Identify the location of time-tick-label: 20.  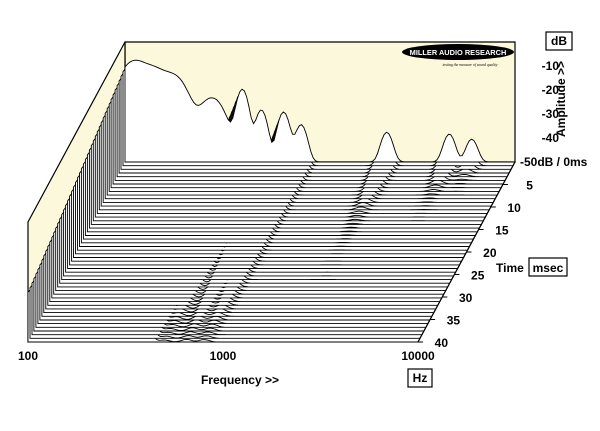
(490, 253).